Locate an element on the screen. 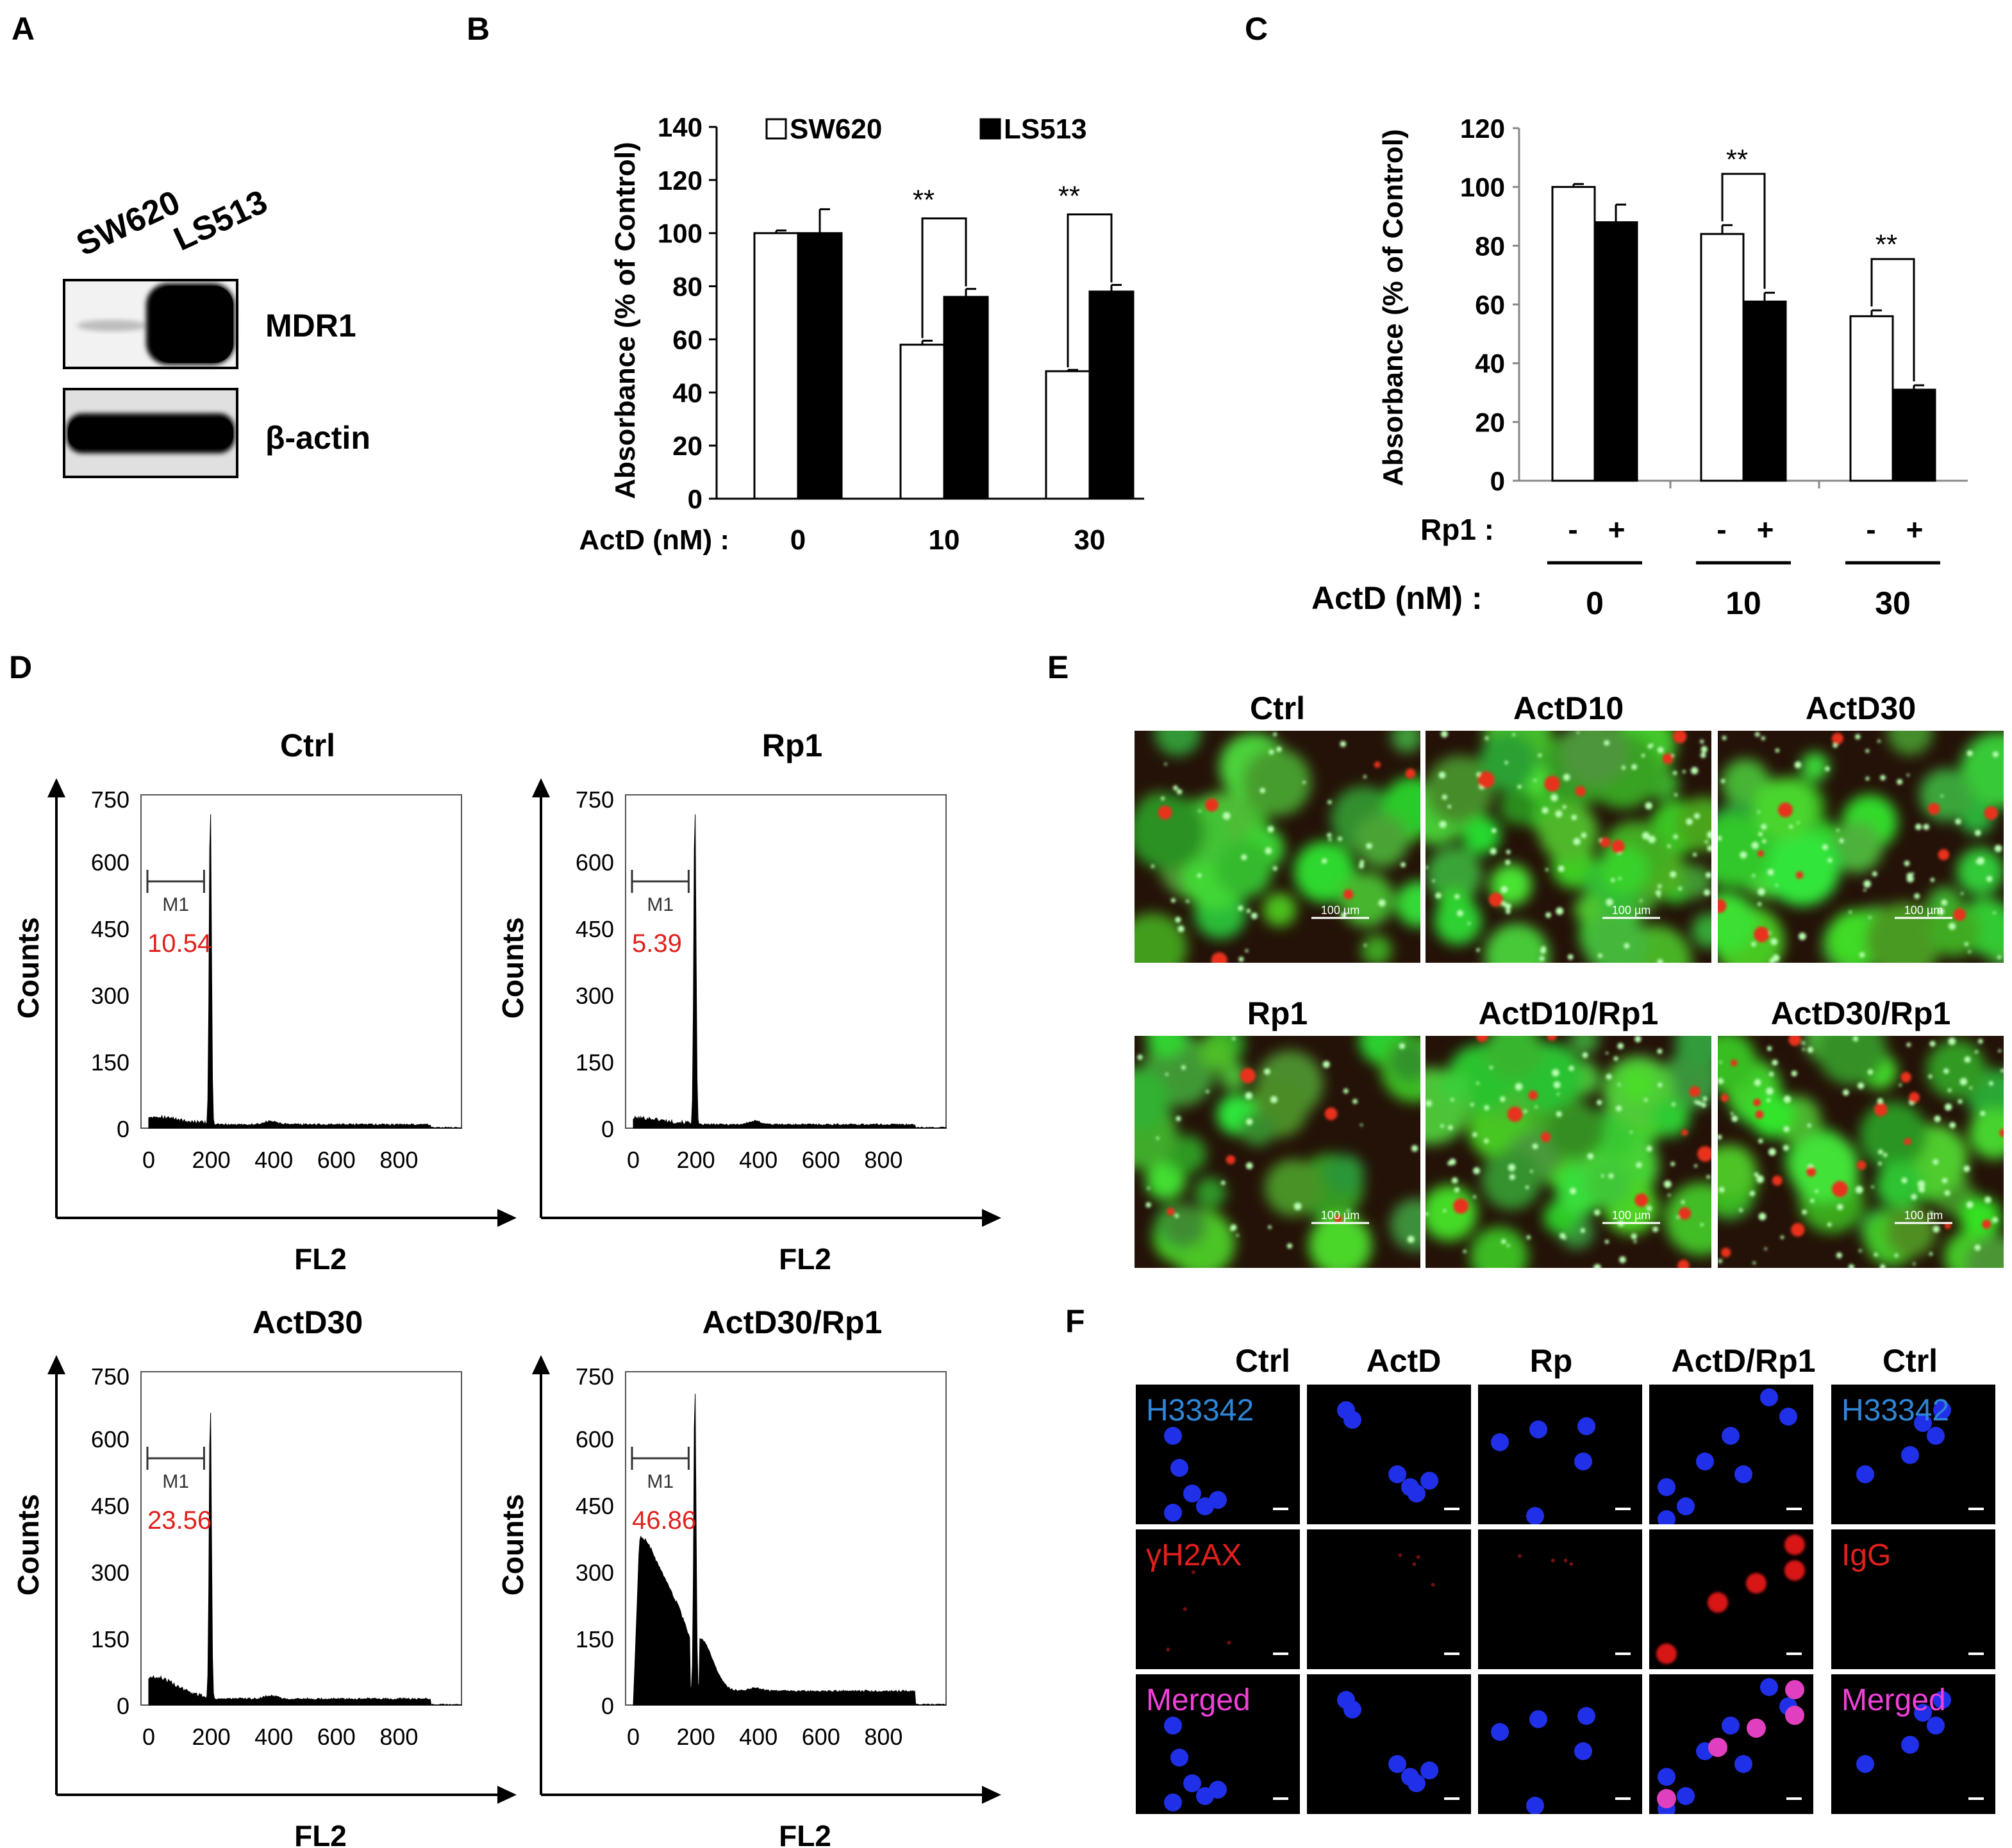  panel-letter-e: E is located at coordinates (1057, 667).